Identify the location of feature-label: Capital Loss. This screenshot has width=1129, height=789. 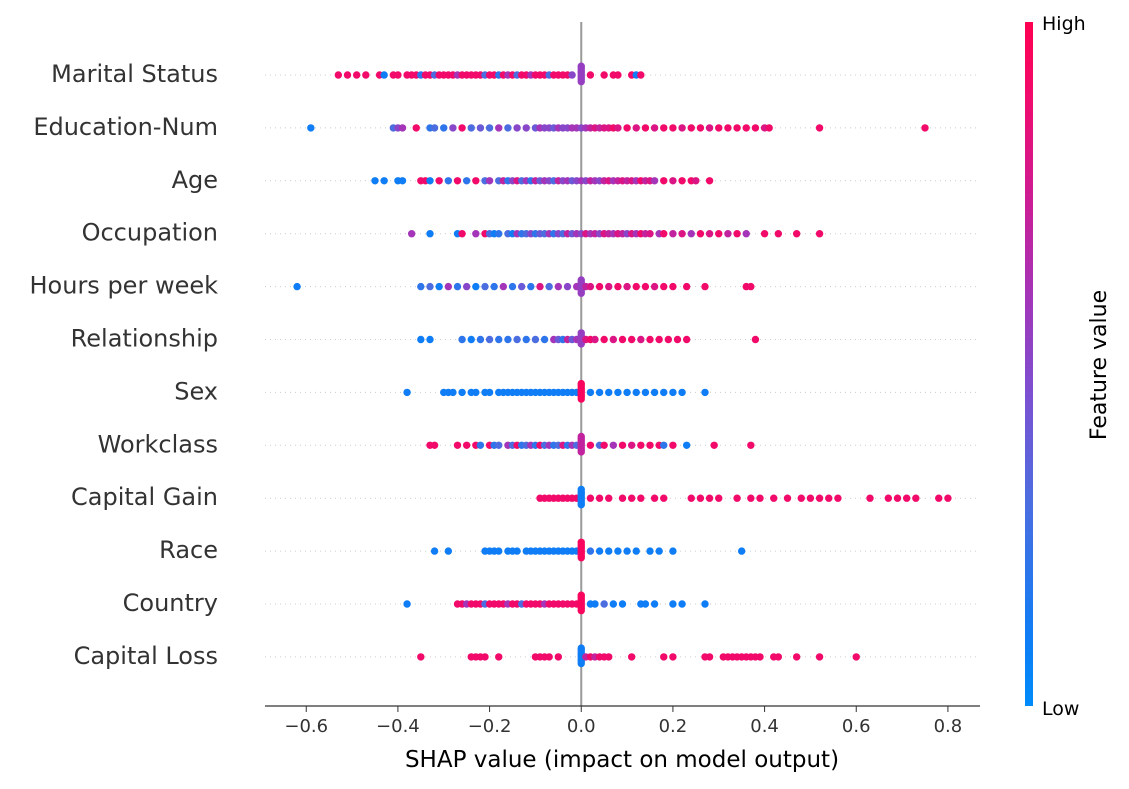
(146, 656).